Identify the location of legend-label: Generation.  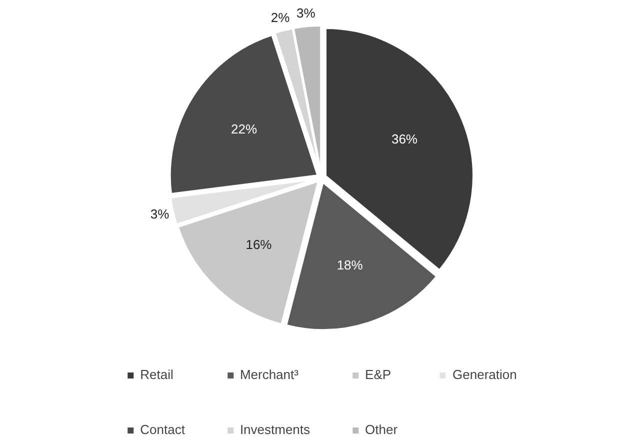
(484, 374).